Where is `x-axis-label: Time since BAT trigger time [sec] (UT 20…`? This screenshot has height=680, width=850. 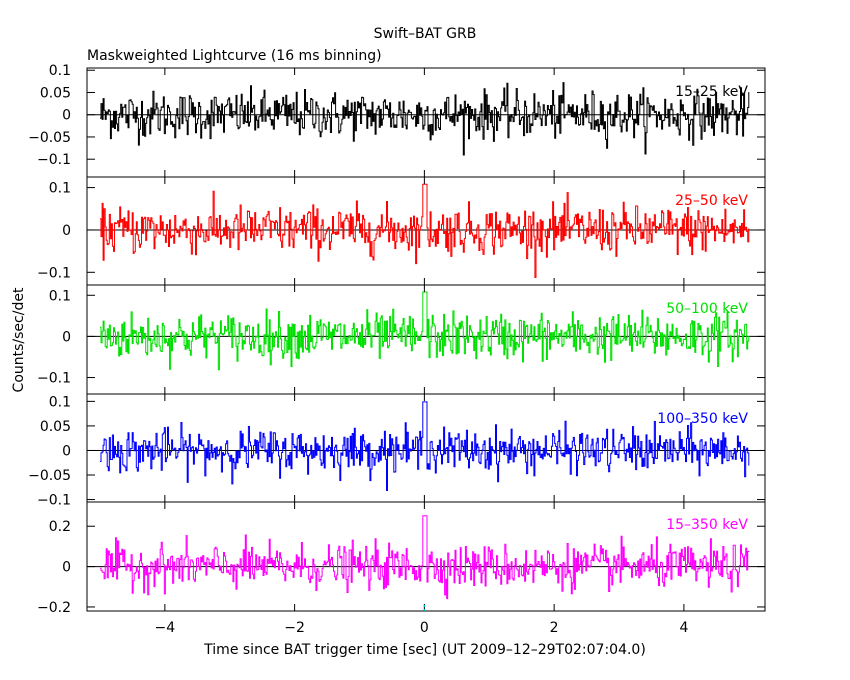 x-axis-label: Time since BAT trigger time [sec] (UT 20… is located at coordinates (424, 650).